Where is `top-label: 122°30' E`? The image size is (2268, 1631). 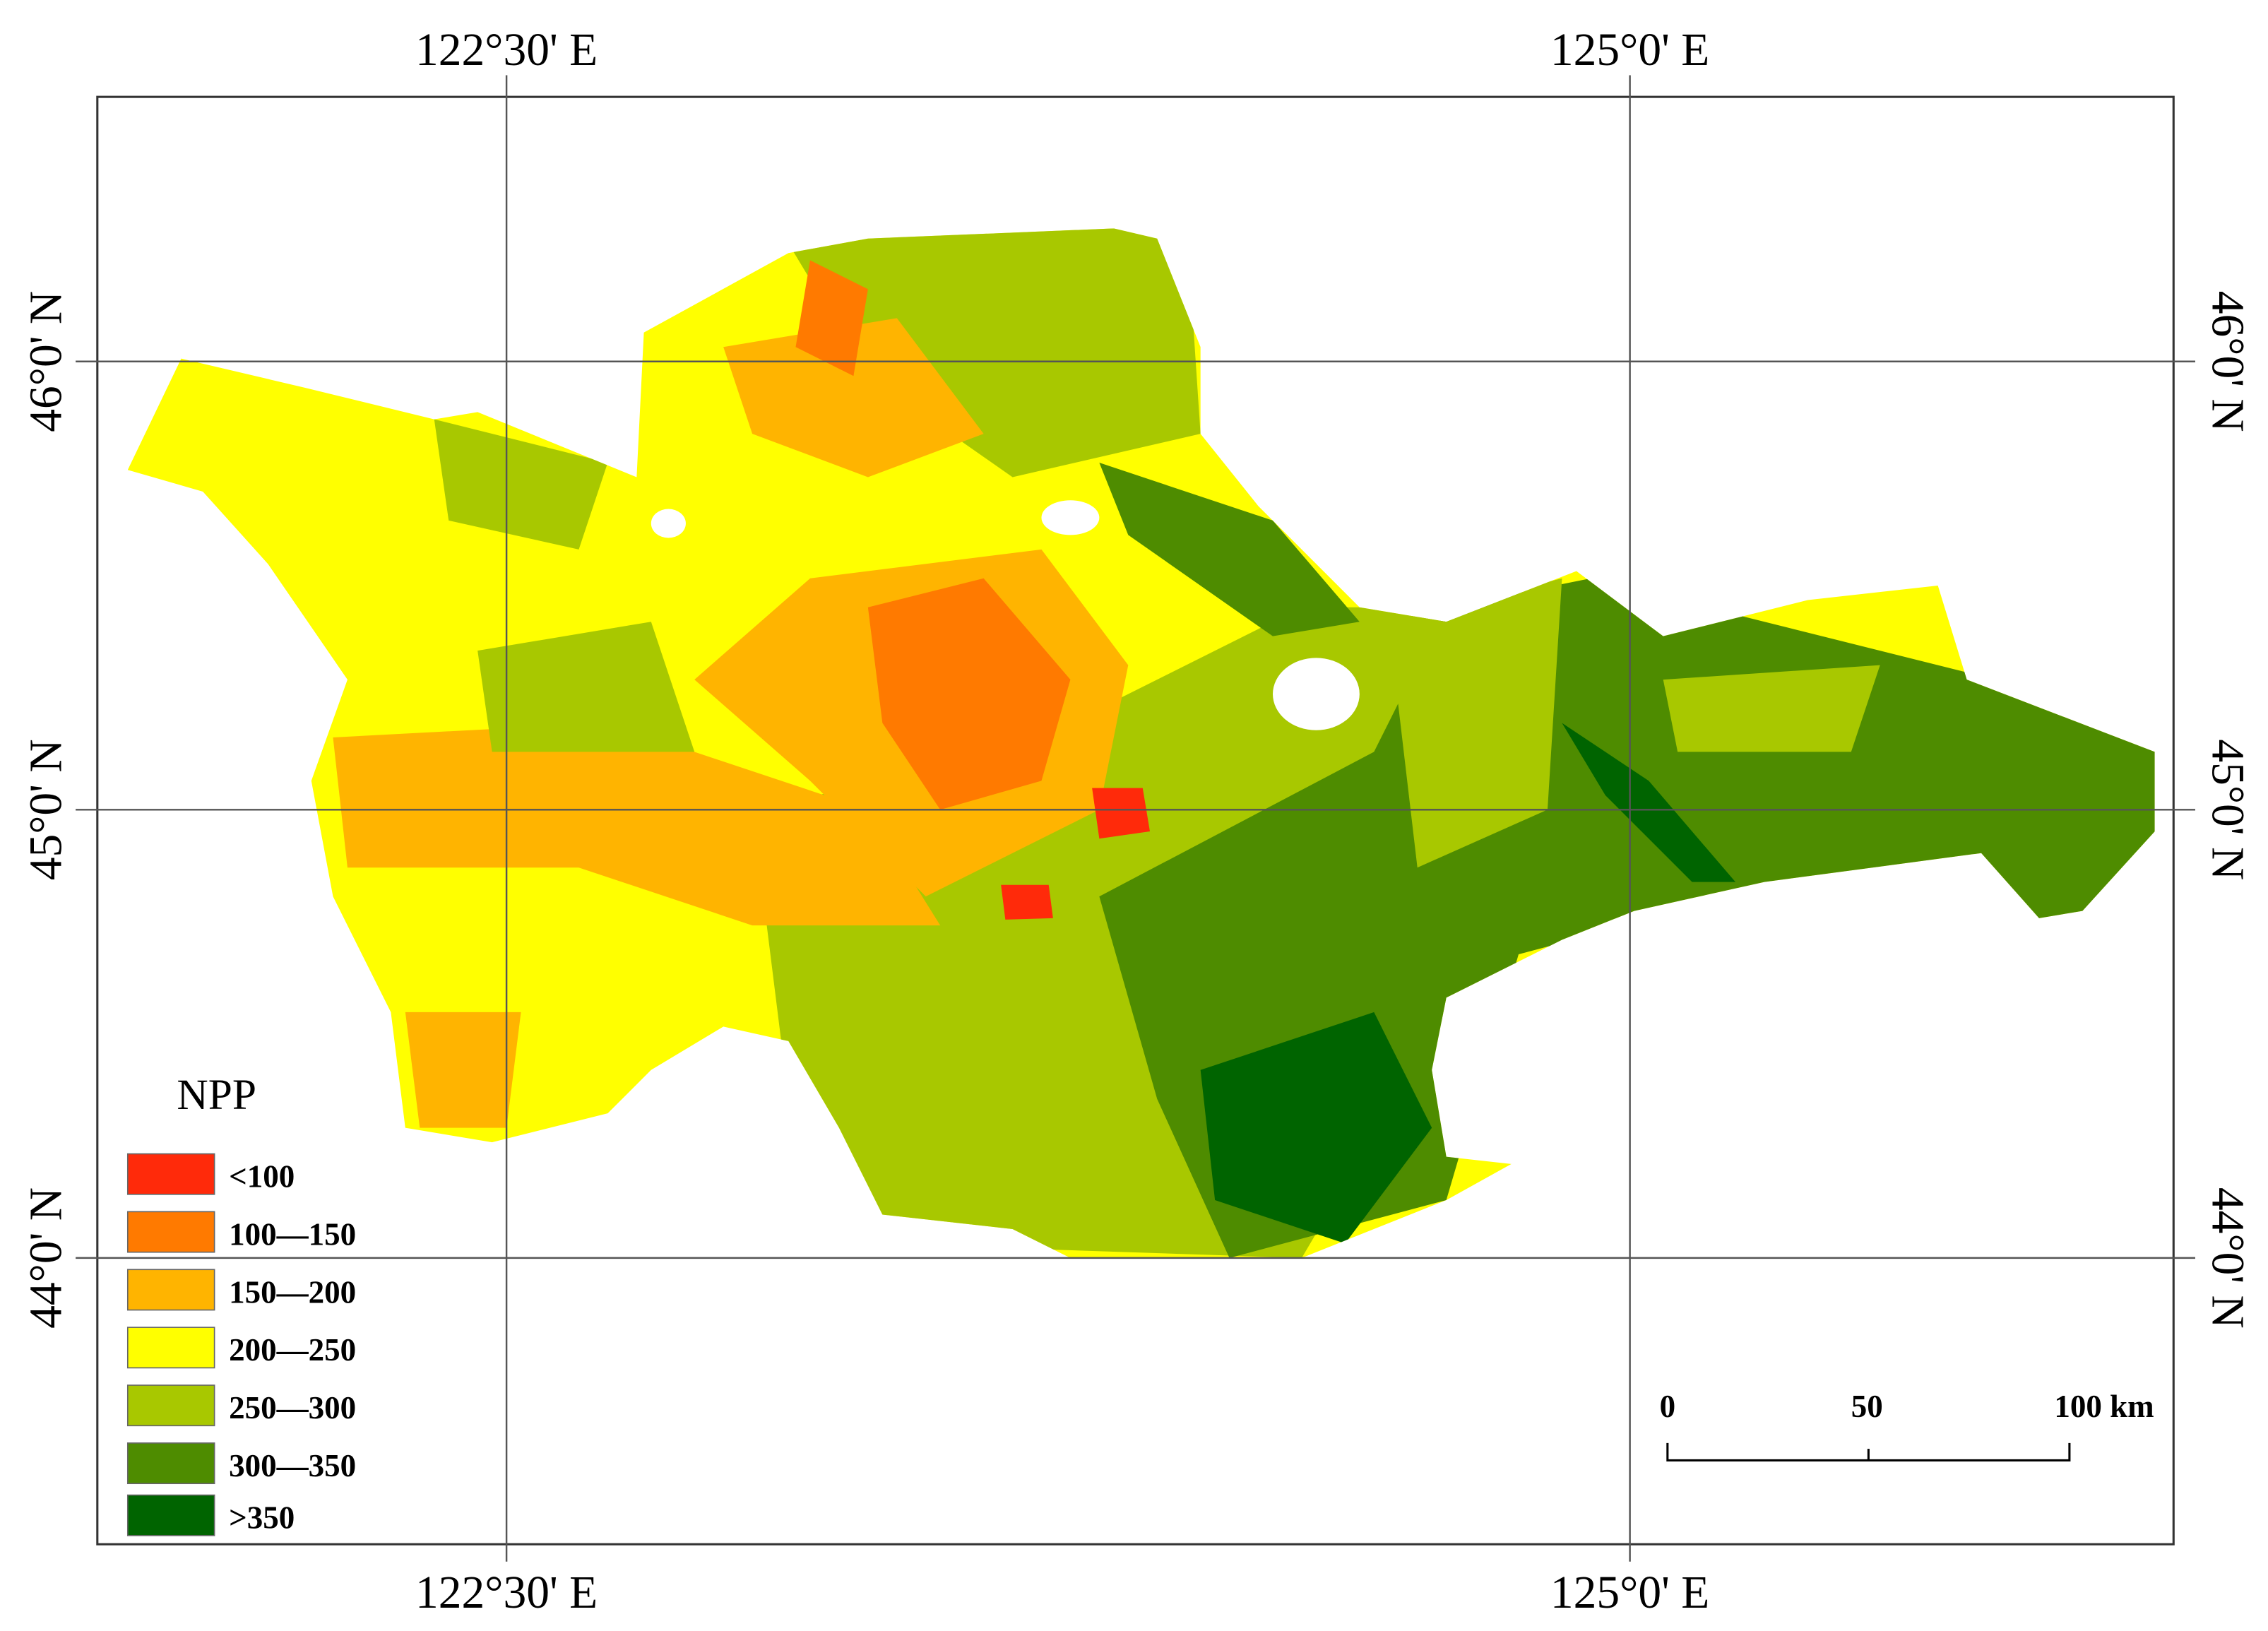 top-label: 122°30' E is located at coordinates (506, 50).